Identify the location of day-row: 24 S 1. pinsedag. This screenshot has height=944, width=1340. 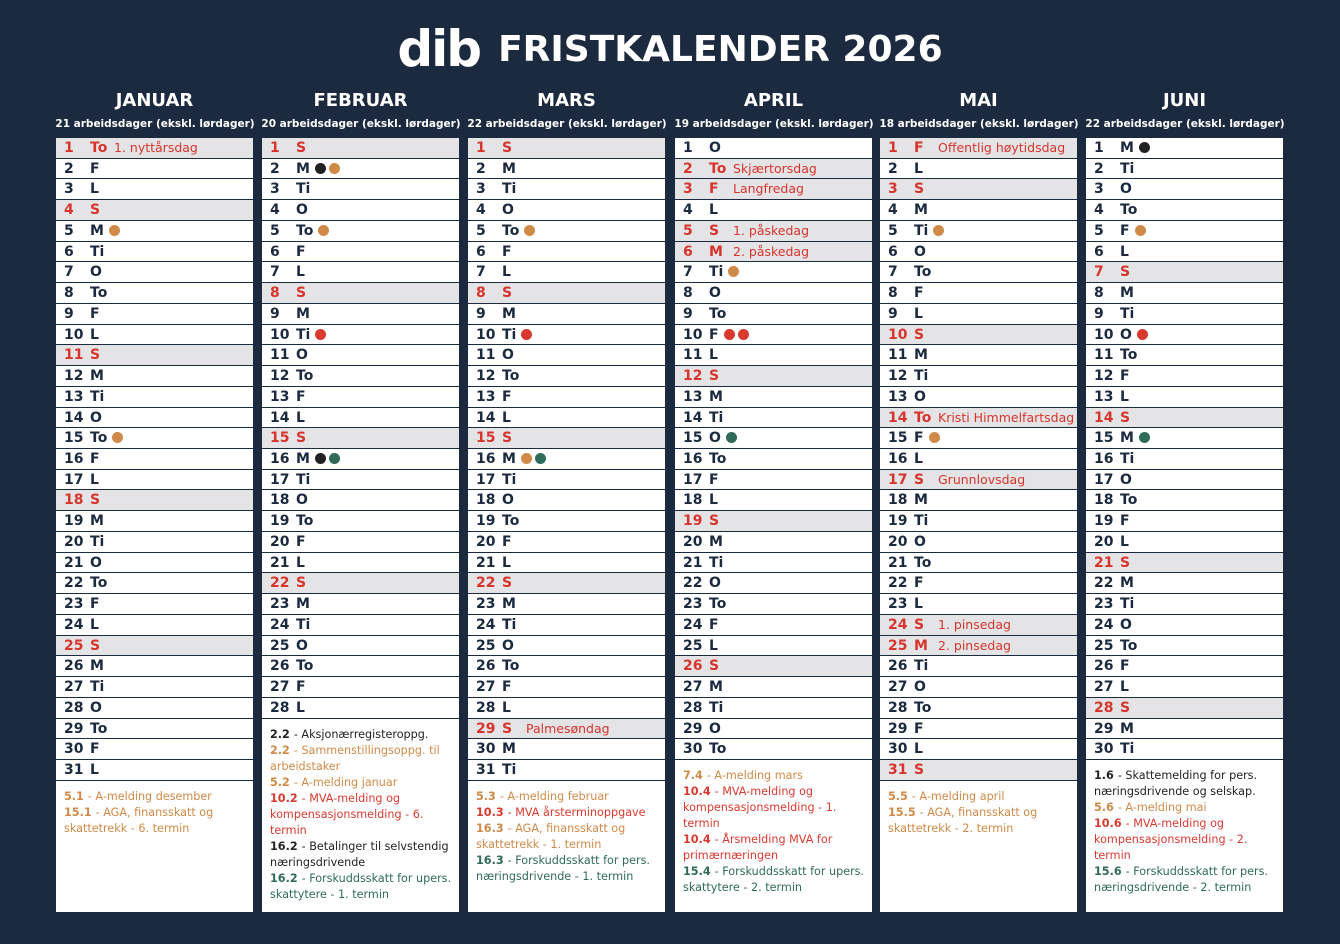
(978, 625).